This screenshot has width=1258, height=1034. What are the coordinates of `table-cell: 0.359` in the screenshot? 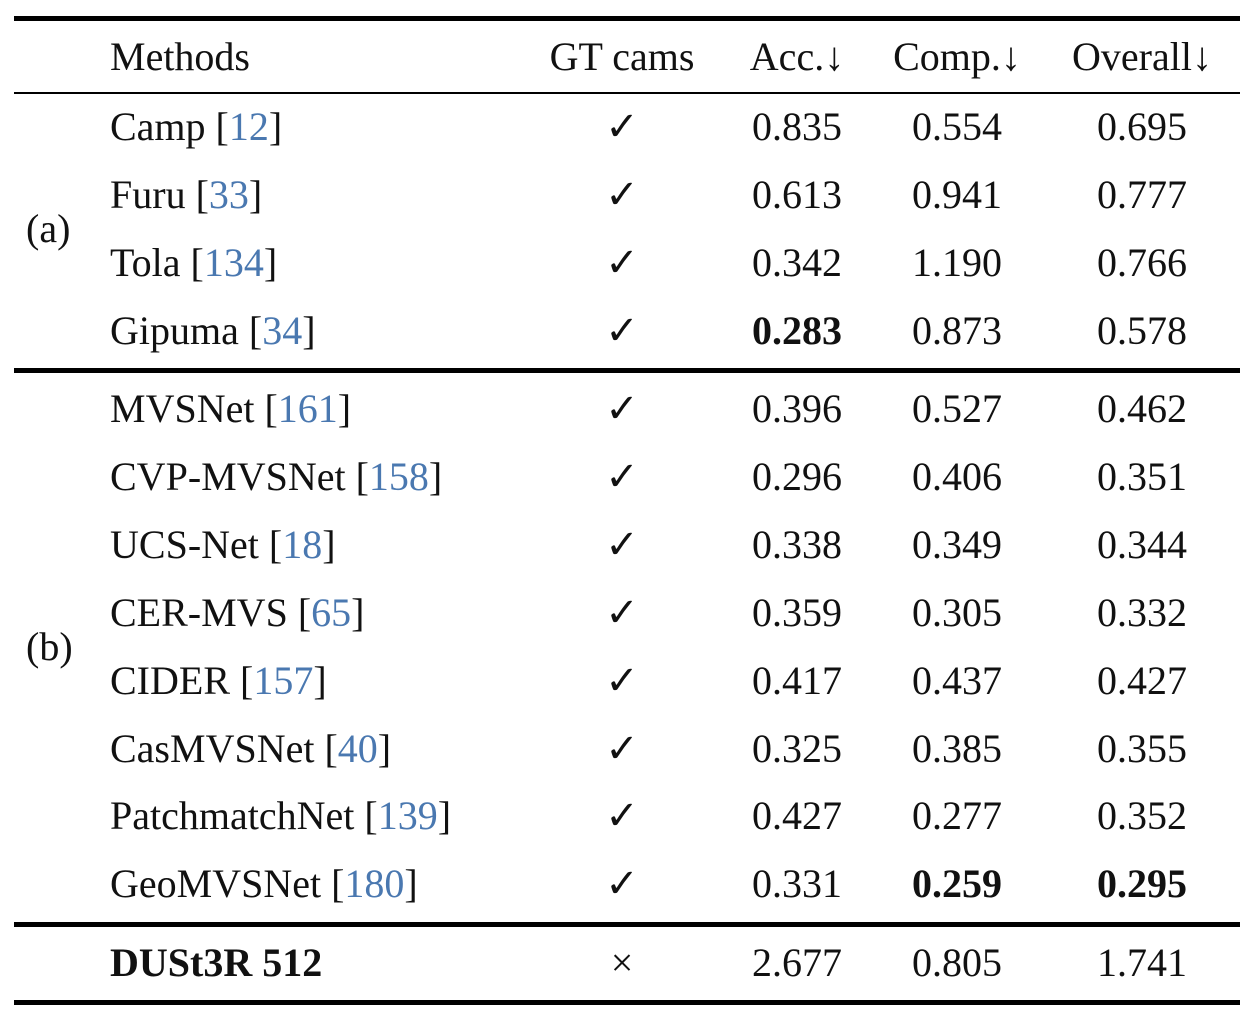 It's located at (797, 612).